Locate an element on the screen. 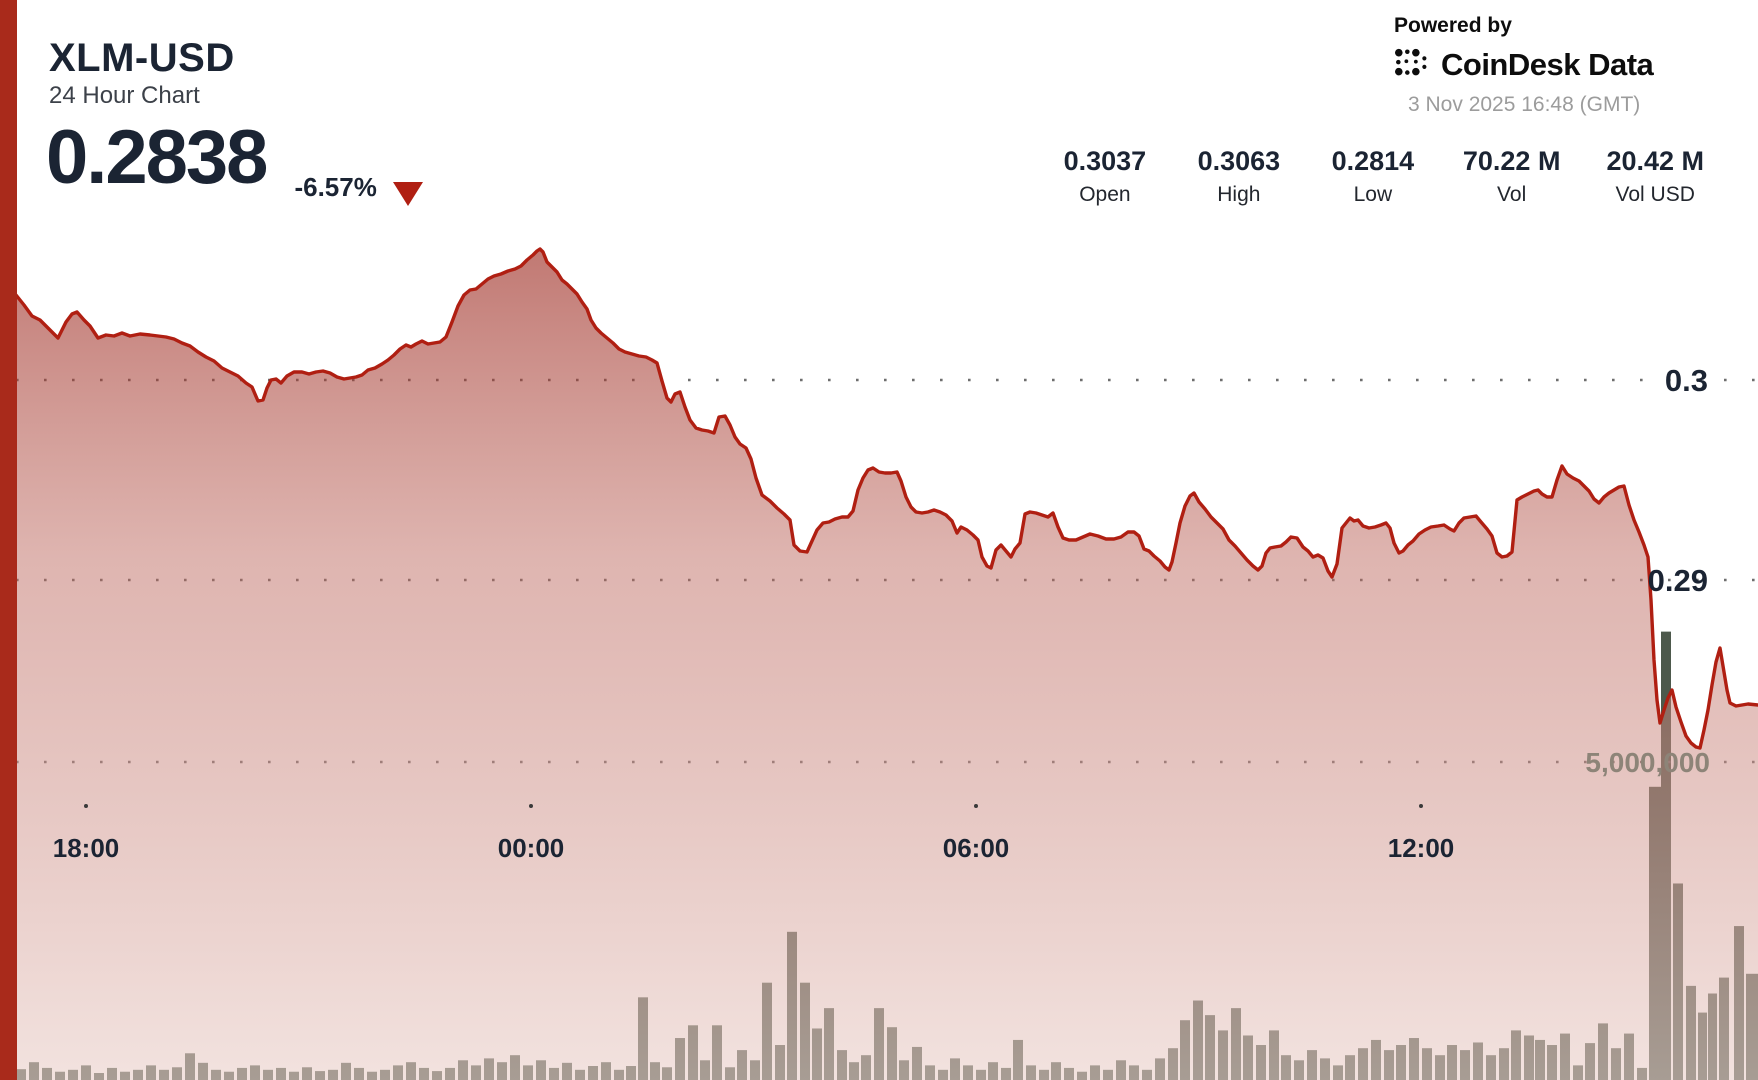 The height and width of the screenshot is (1080, 1758). stat-volume: 70.22 M Vol is located at coordinates (1512, 176).